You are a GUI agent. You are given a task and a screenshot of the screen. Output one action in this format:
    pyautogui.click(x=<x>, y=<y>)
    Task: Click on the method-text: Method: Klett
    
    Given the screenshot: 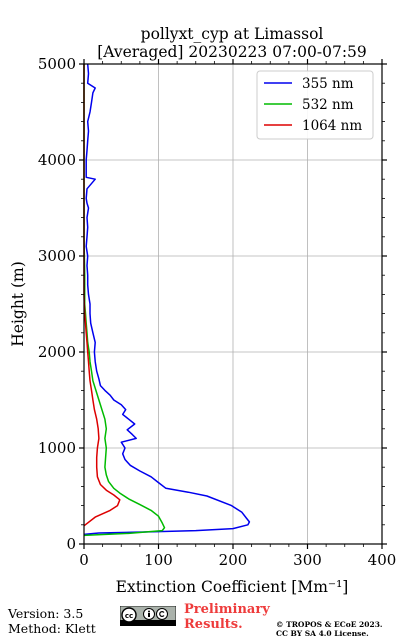 What is the action you would take?
    pyautogui.click(x=52, y=628)
    